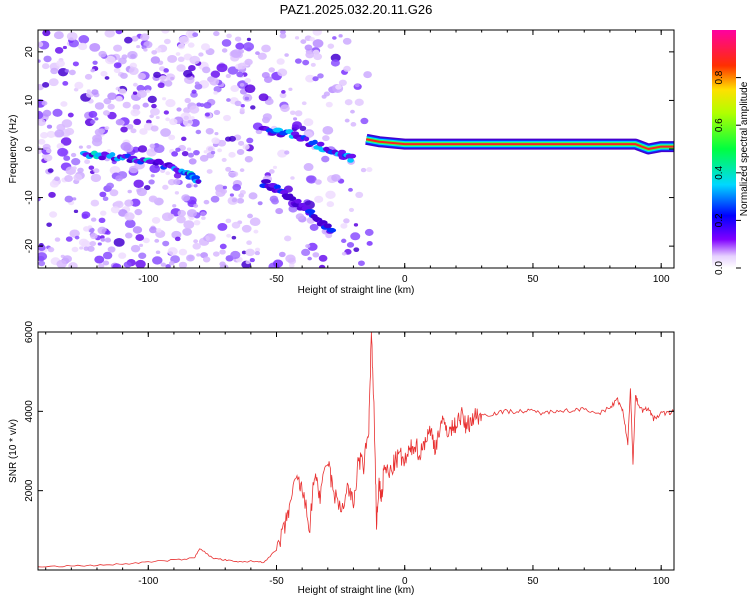 The width and height of the screenshot is (750, 600). I want to click on x-tick-label: 100, so click(661, 581).